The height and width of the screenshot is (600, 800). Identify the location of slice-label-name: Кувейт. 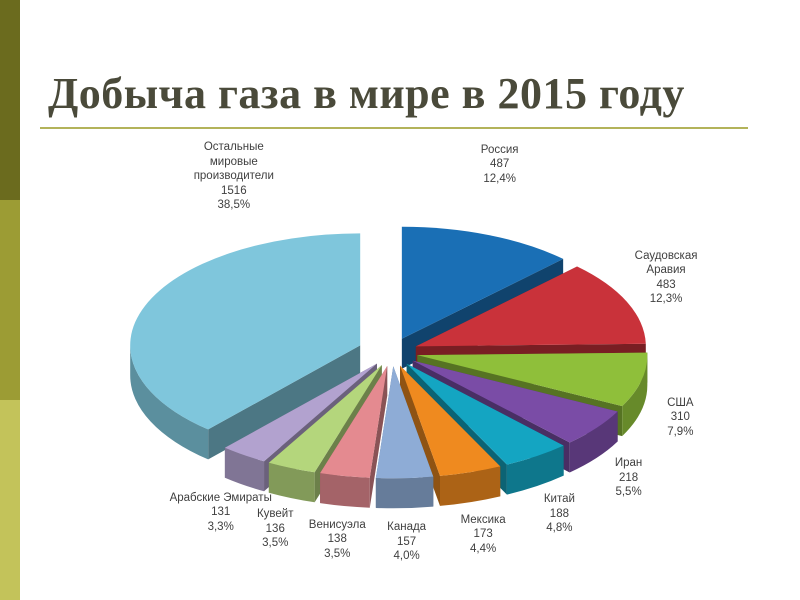
(275, 514).